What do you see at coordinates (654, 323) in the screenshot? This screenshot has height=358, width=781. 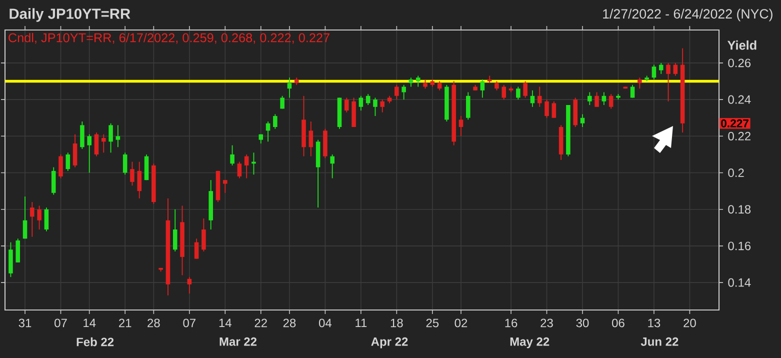 I see `x-tick-label: 13` at bounding box center [654, 323].